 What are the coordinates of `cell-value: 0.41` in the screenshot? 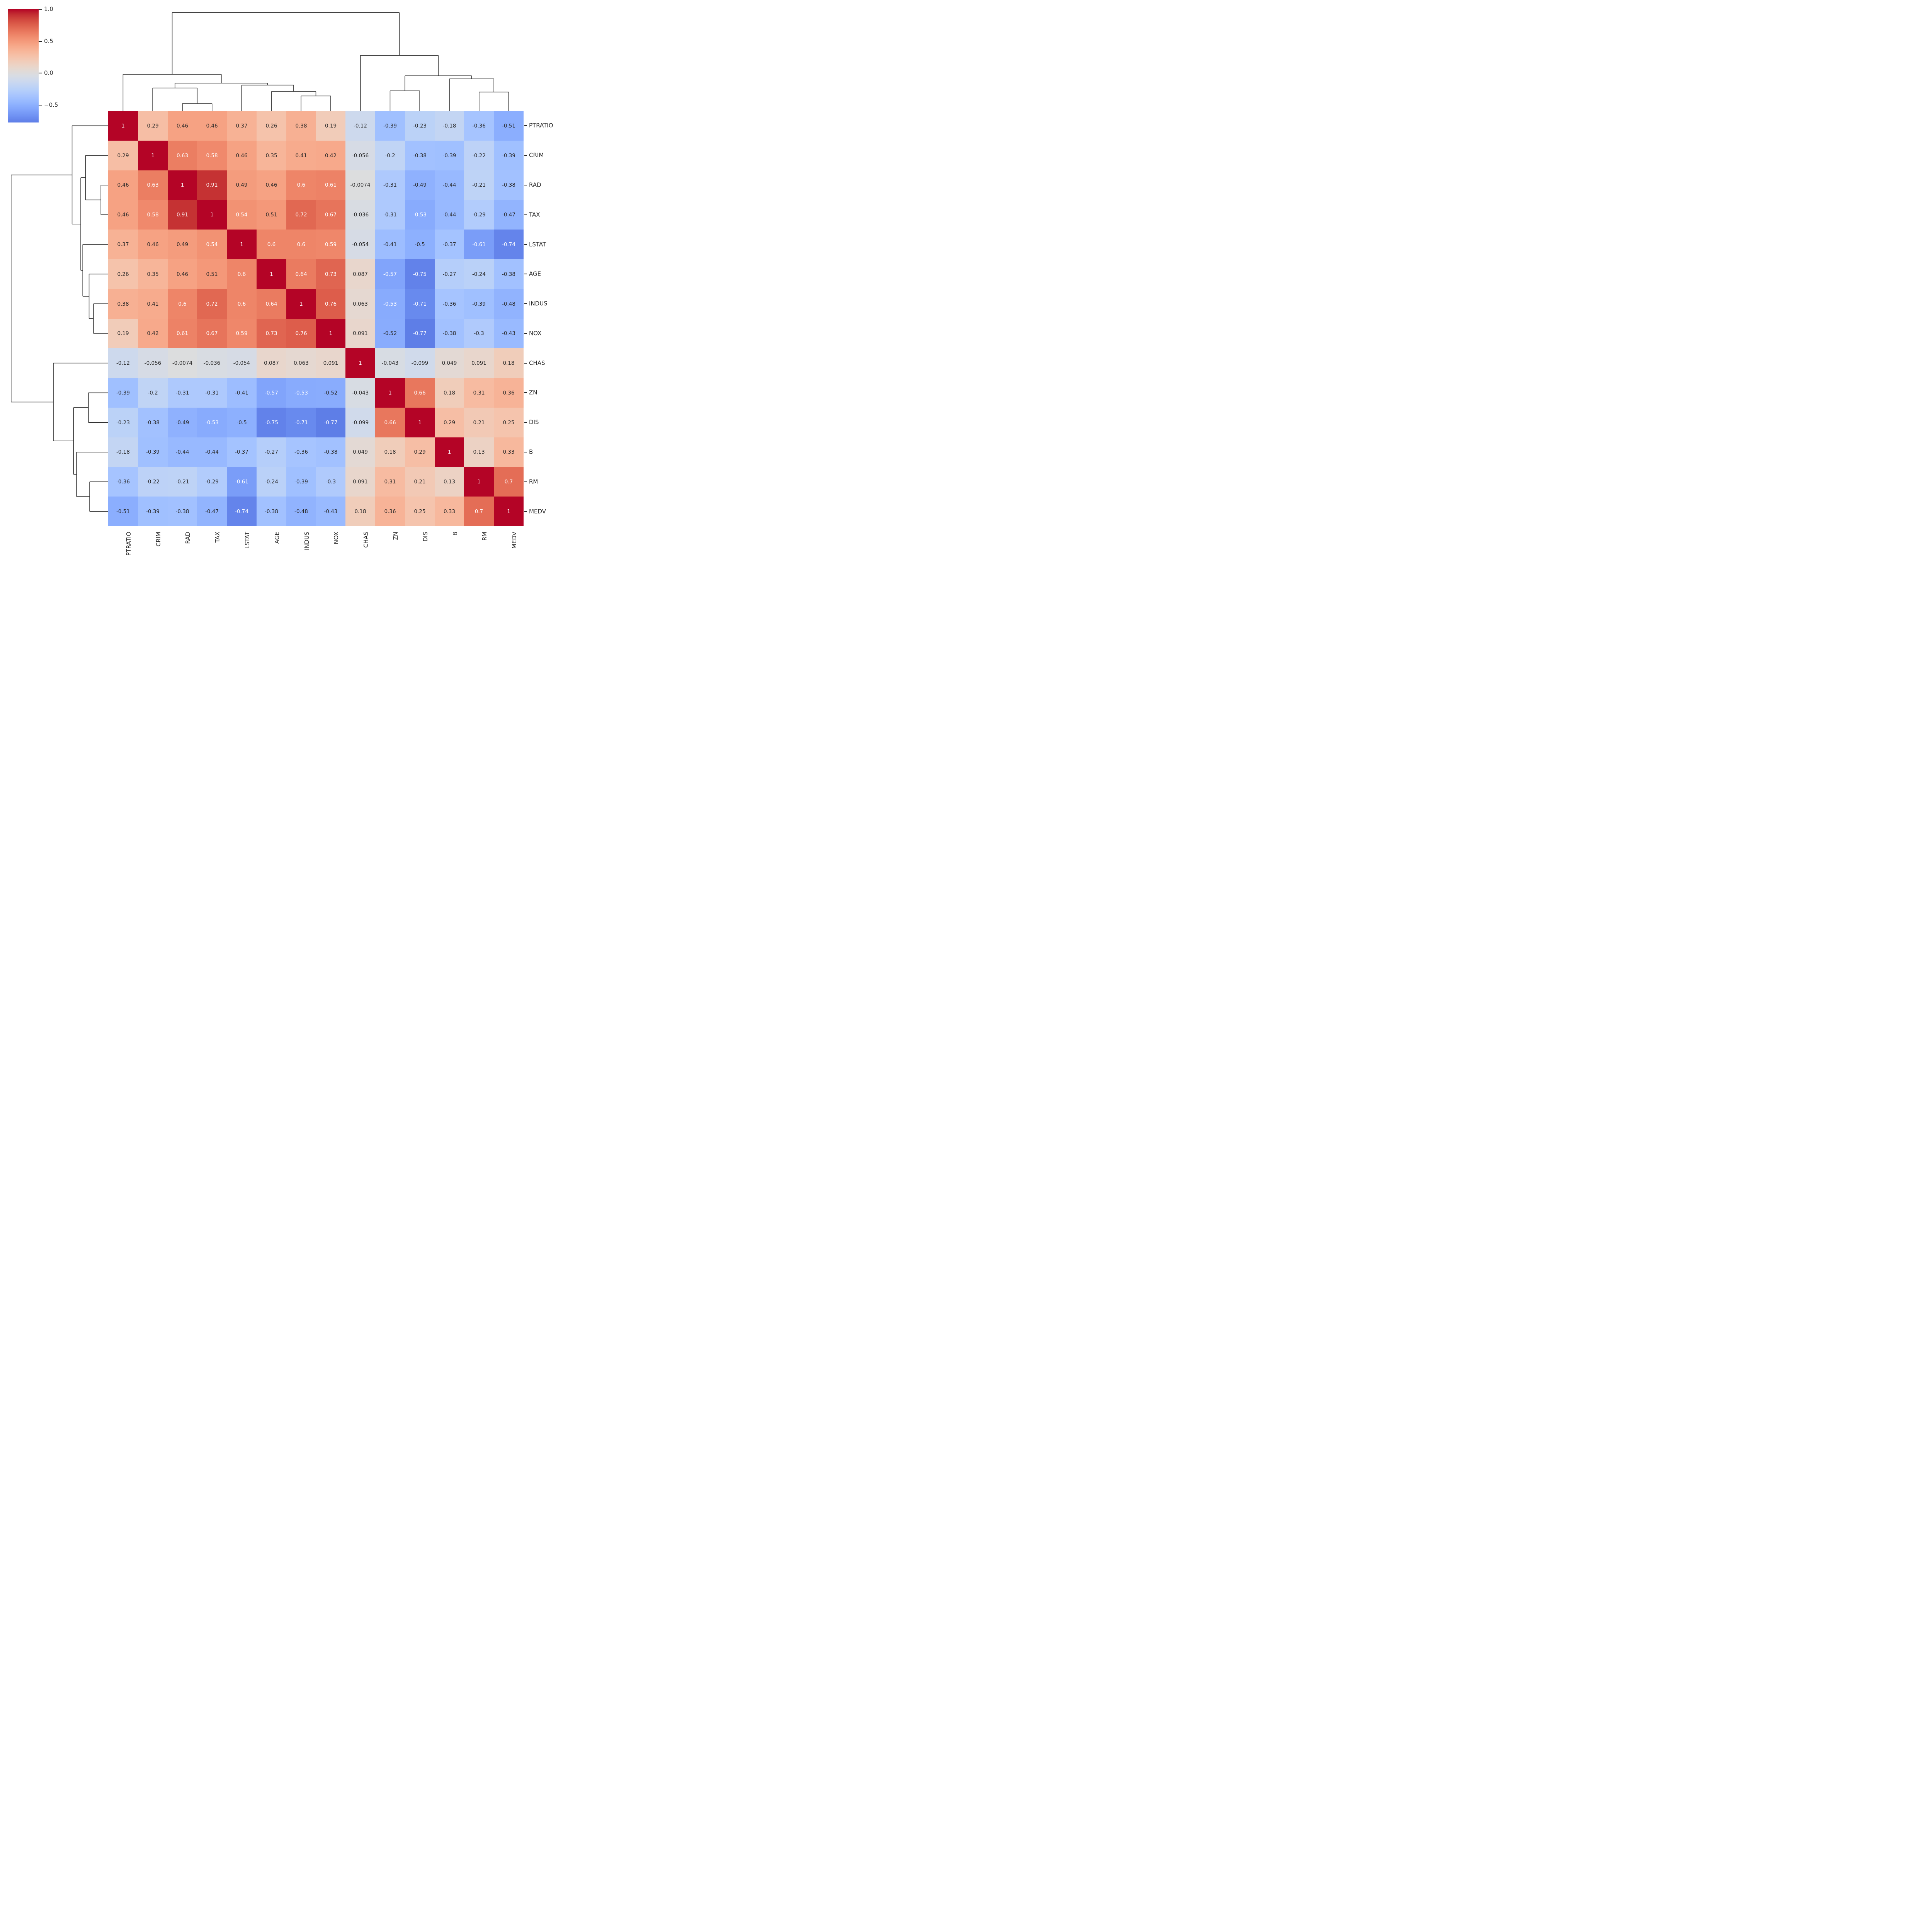 It's located at (301, 155).